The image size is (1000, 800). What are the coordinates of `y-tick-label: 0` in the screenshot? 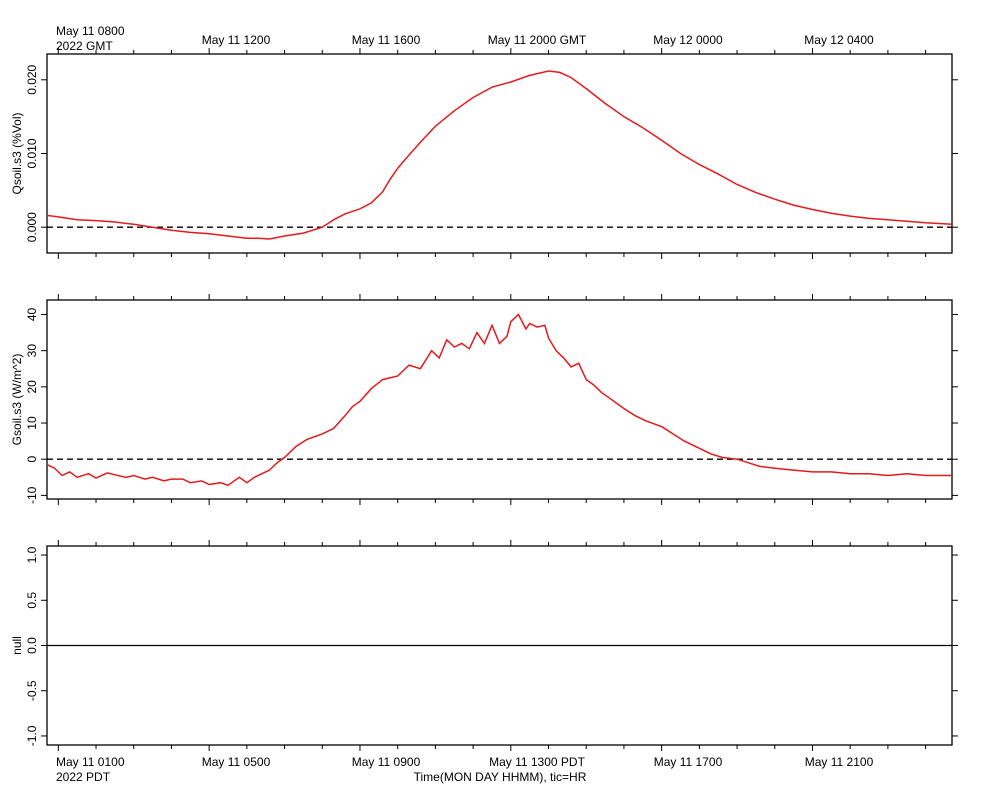 It's located at (32, 459).